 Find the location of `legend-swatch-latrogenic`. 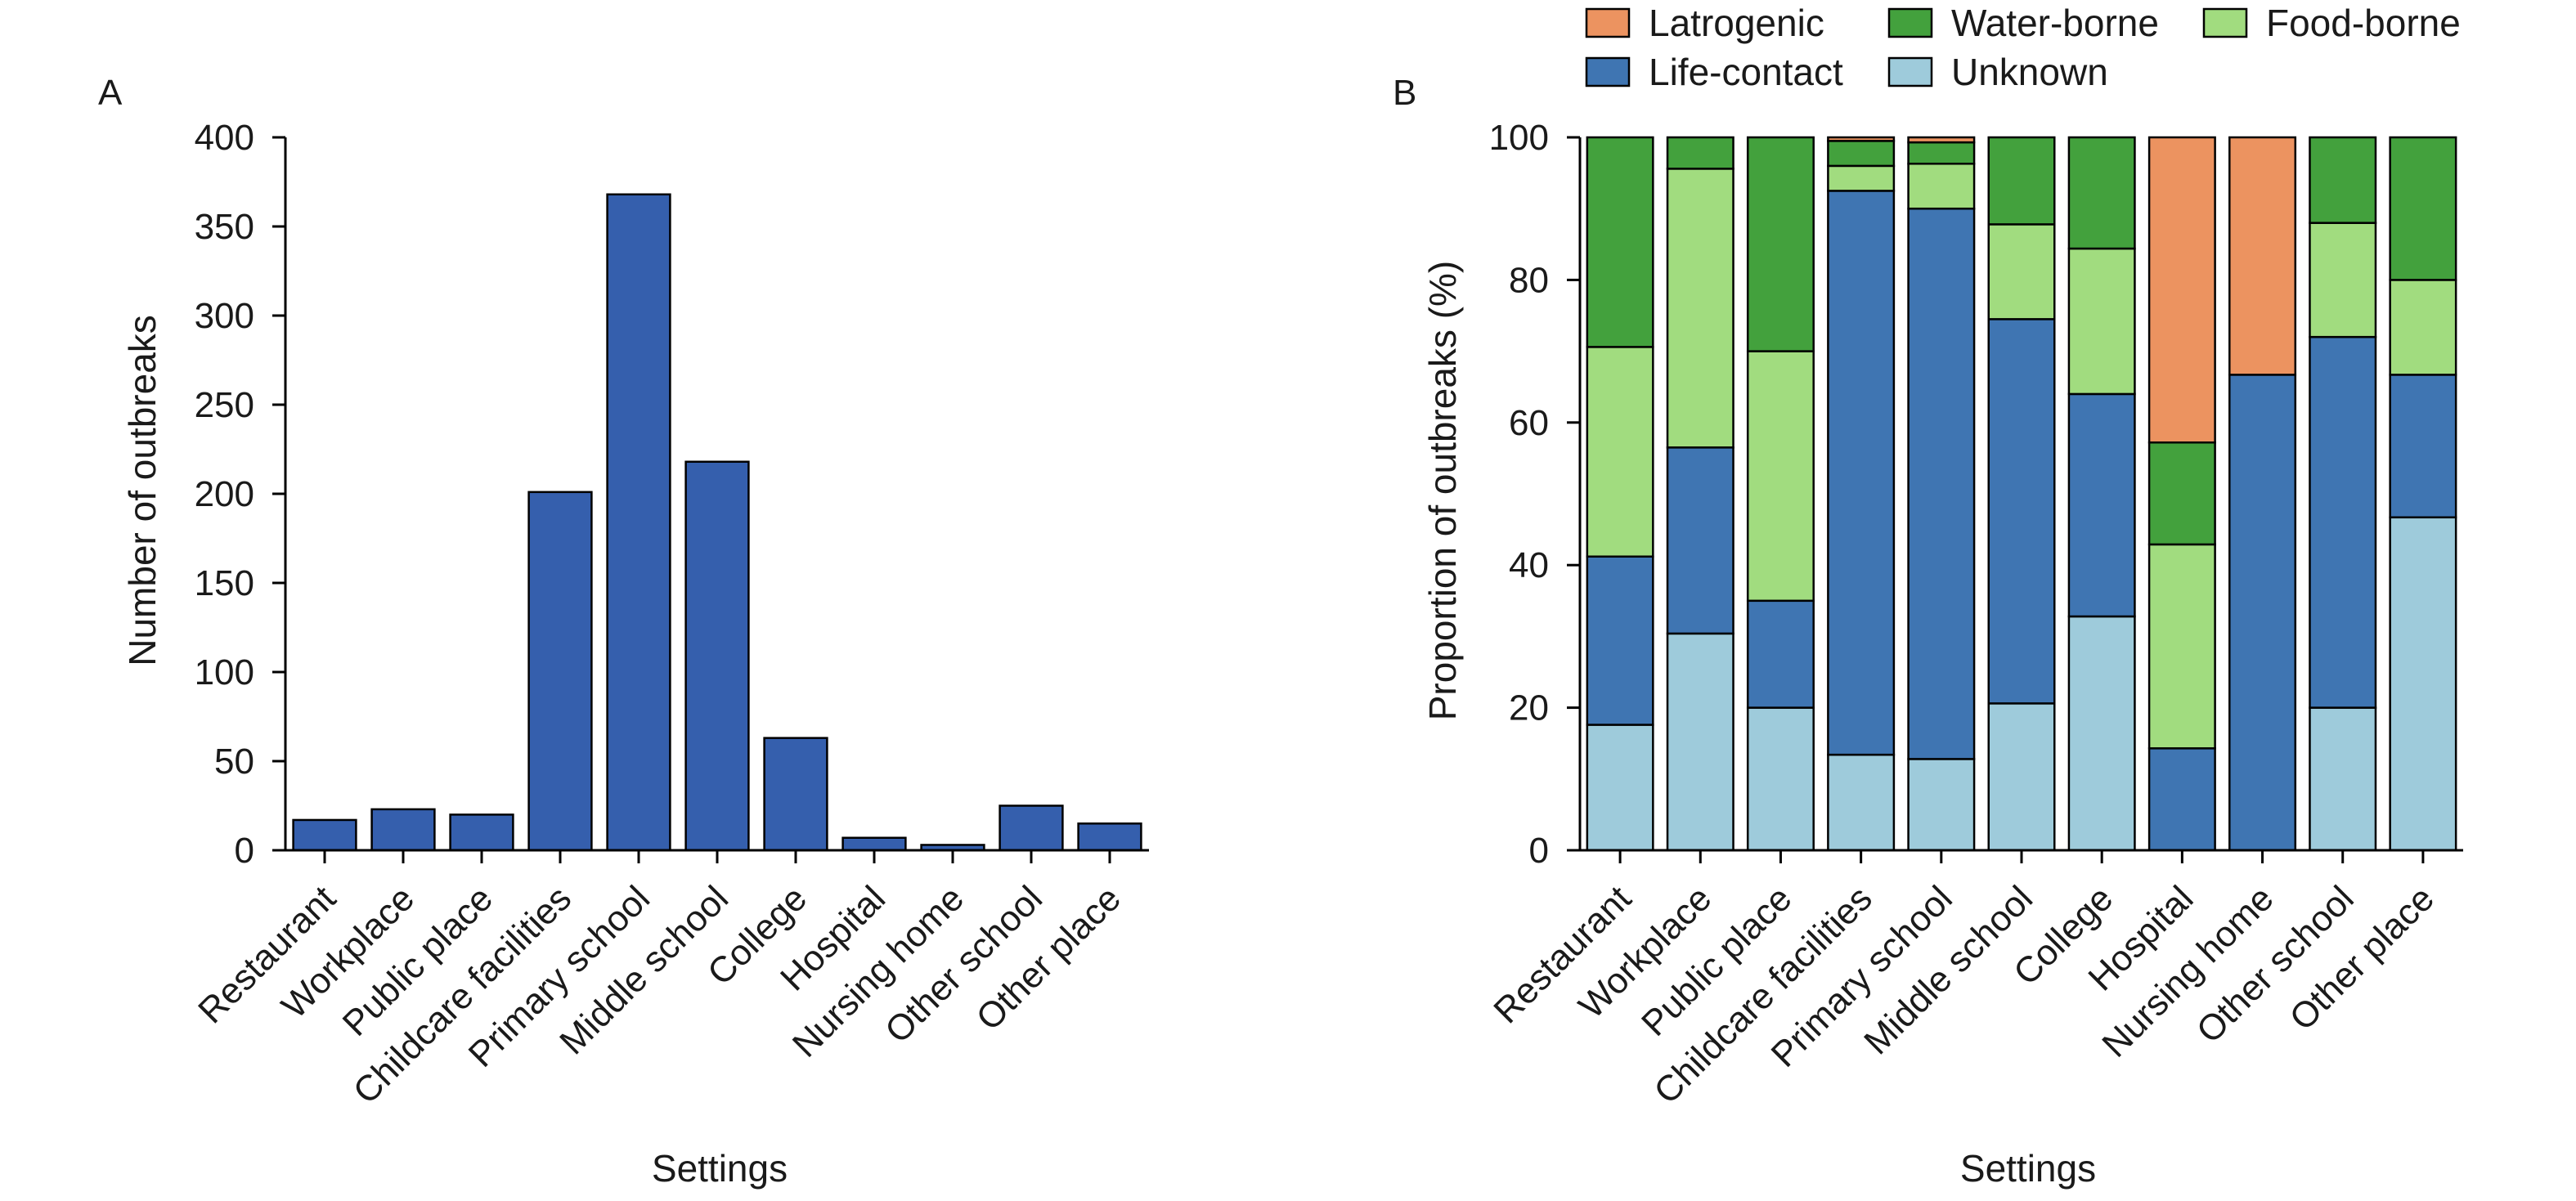

legend-swatch-latrogenic is located at coordinates (1608, 23).